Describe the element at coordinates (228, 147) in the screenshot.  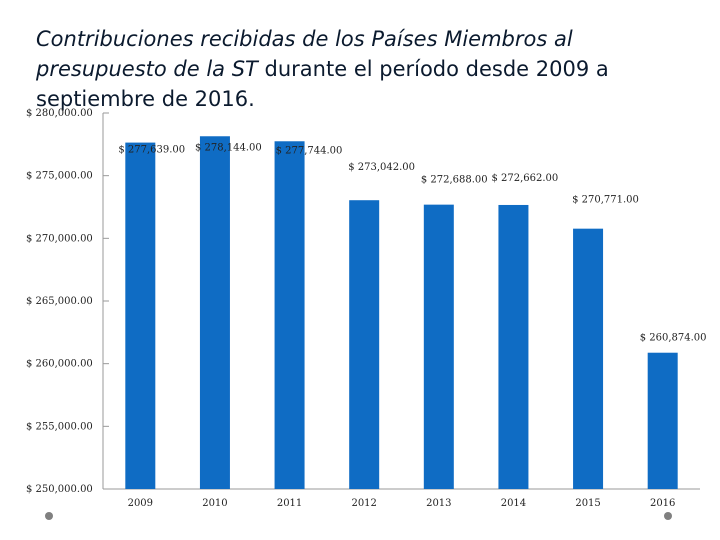
I see `data-label-2010: $ 278,144.00` at that location.